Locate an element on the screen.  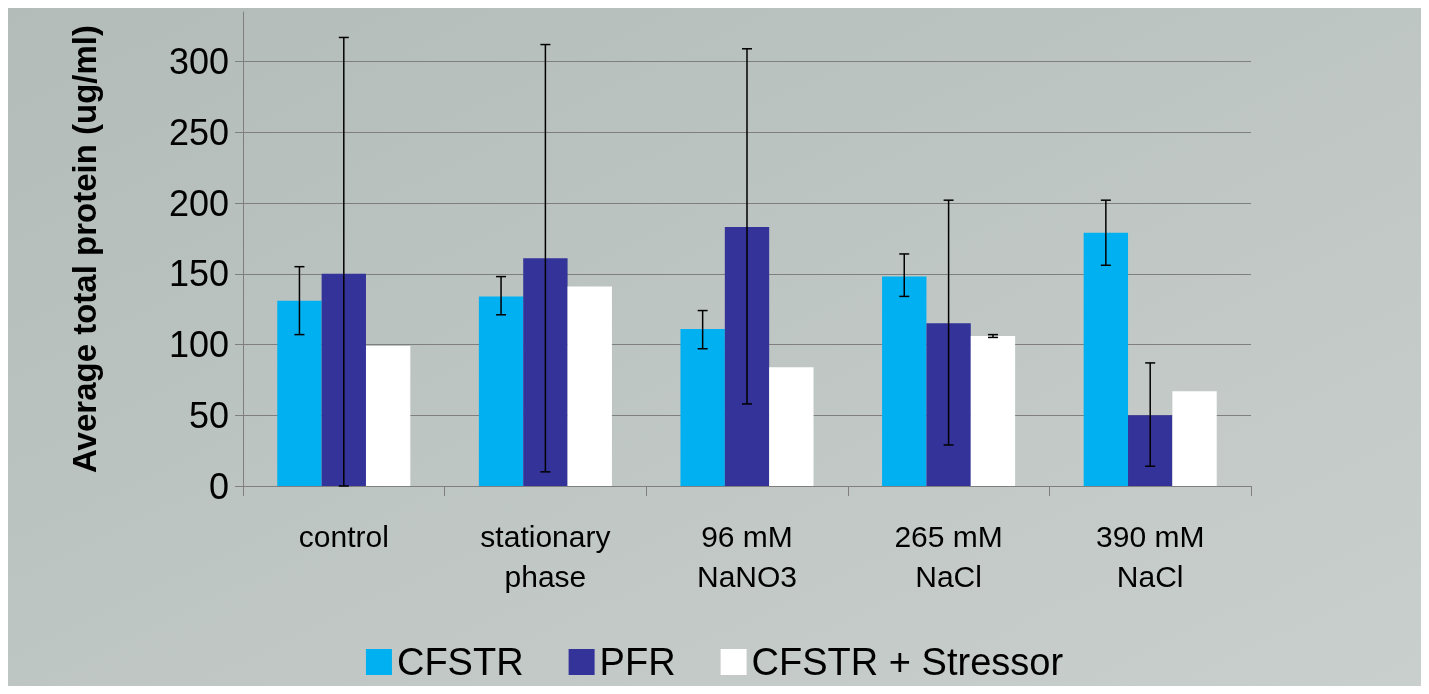
x-tick-label: 265 mM NaCl is located at coordinates (948, 556).